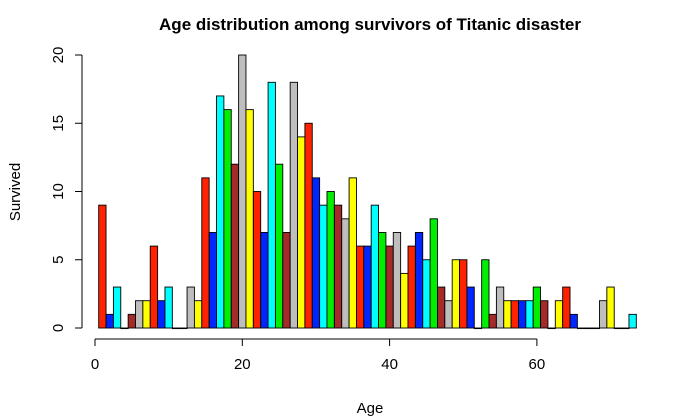 The image size is (682, 420). I want to click on y-tick-label: 10, so click(58, 191).